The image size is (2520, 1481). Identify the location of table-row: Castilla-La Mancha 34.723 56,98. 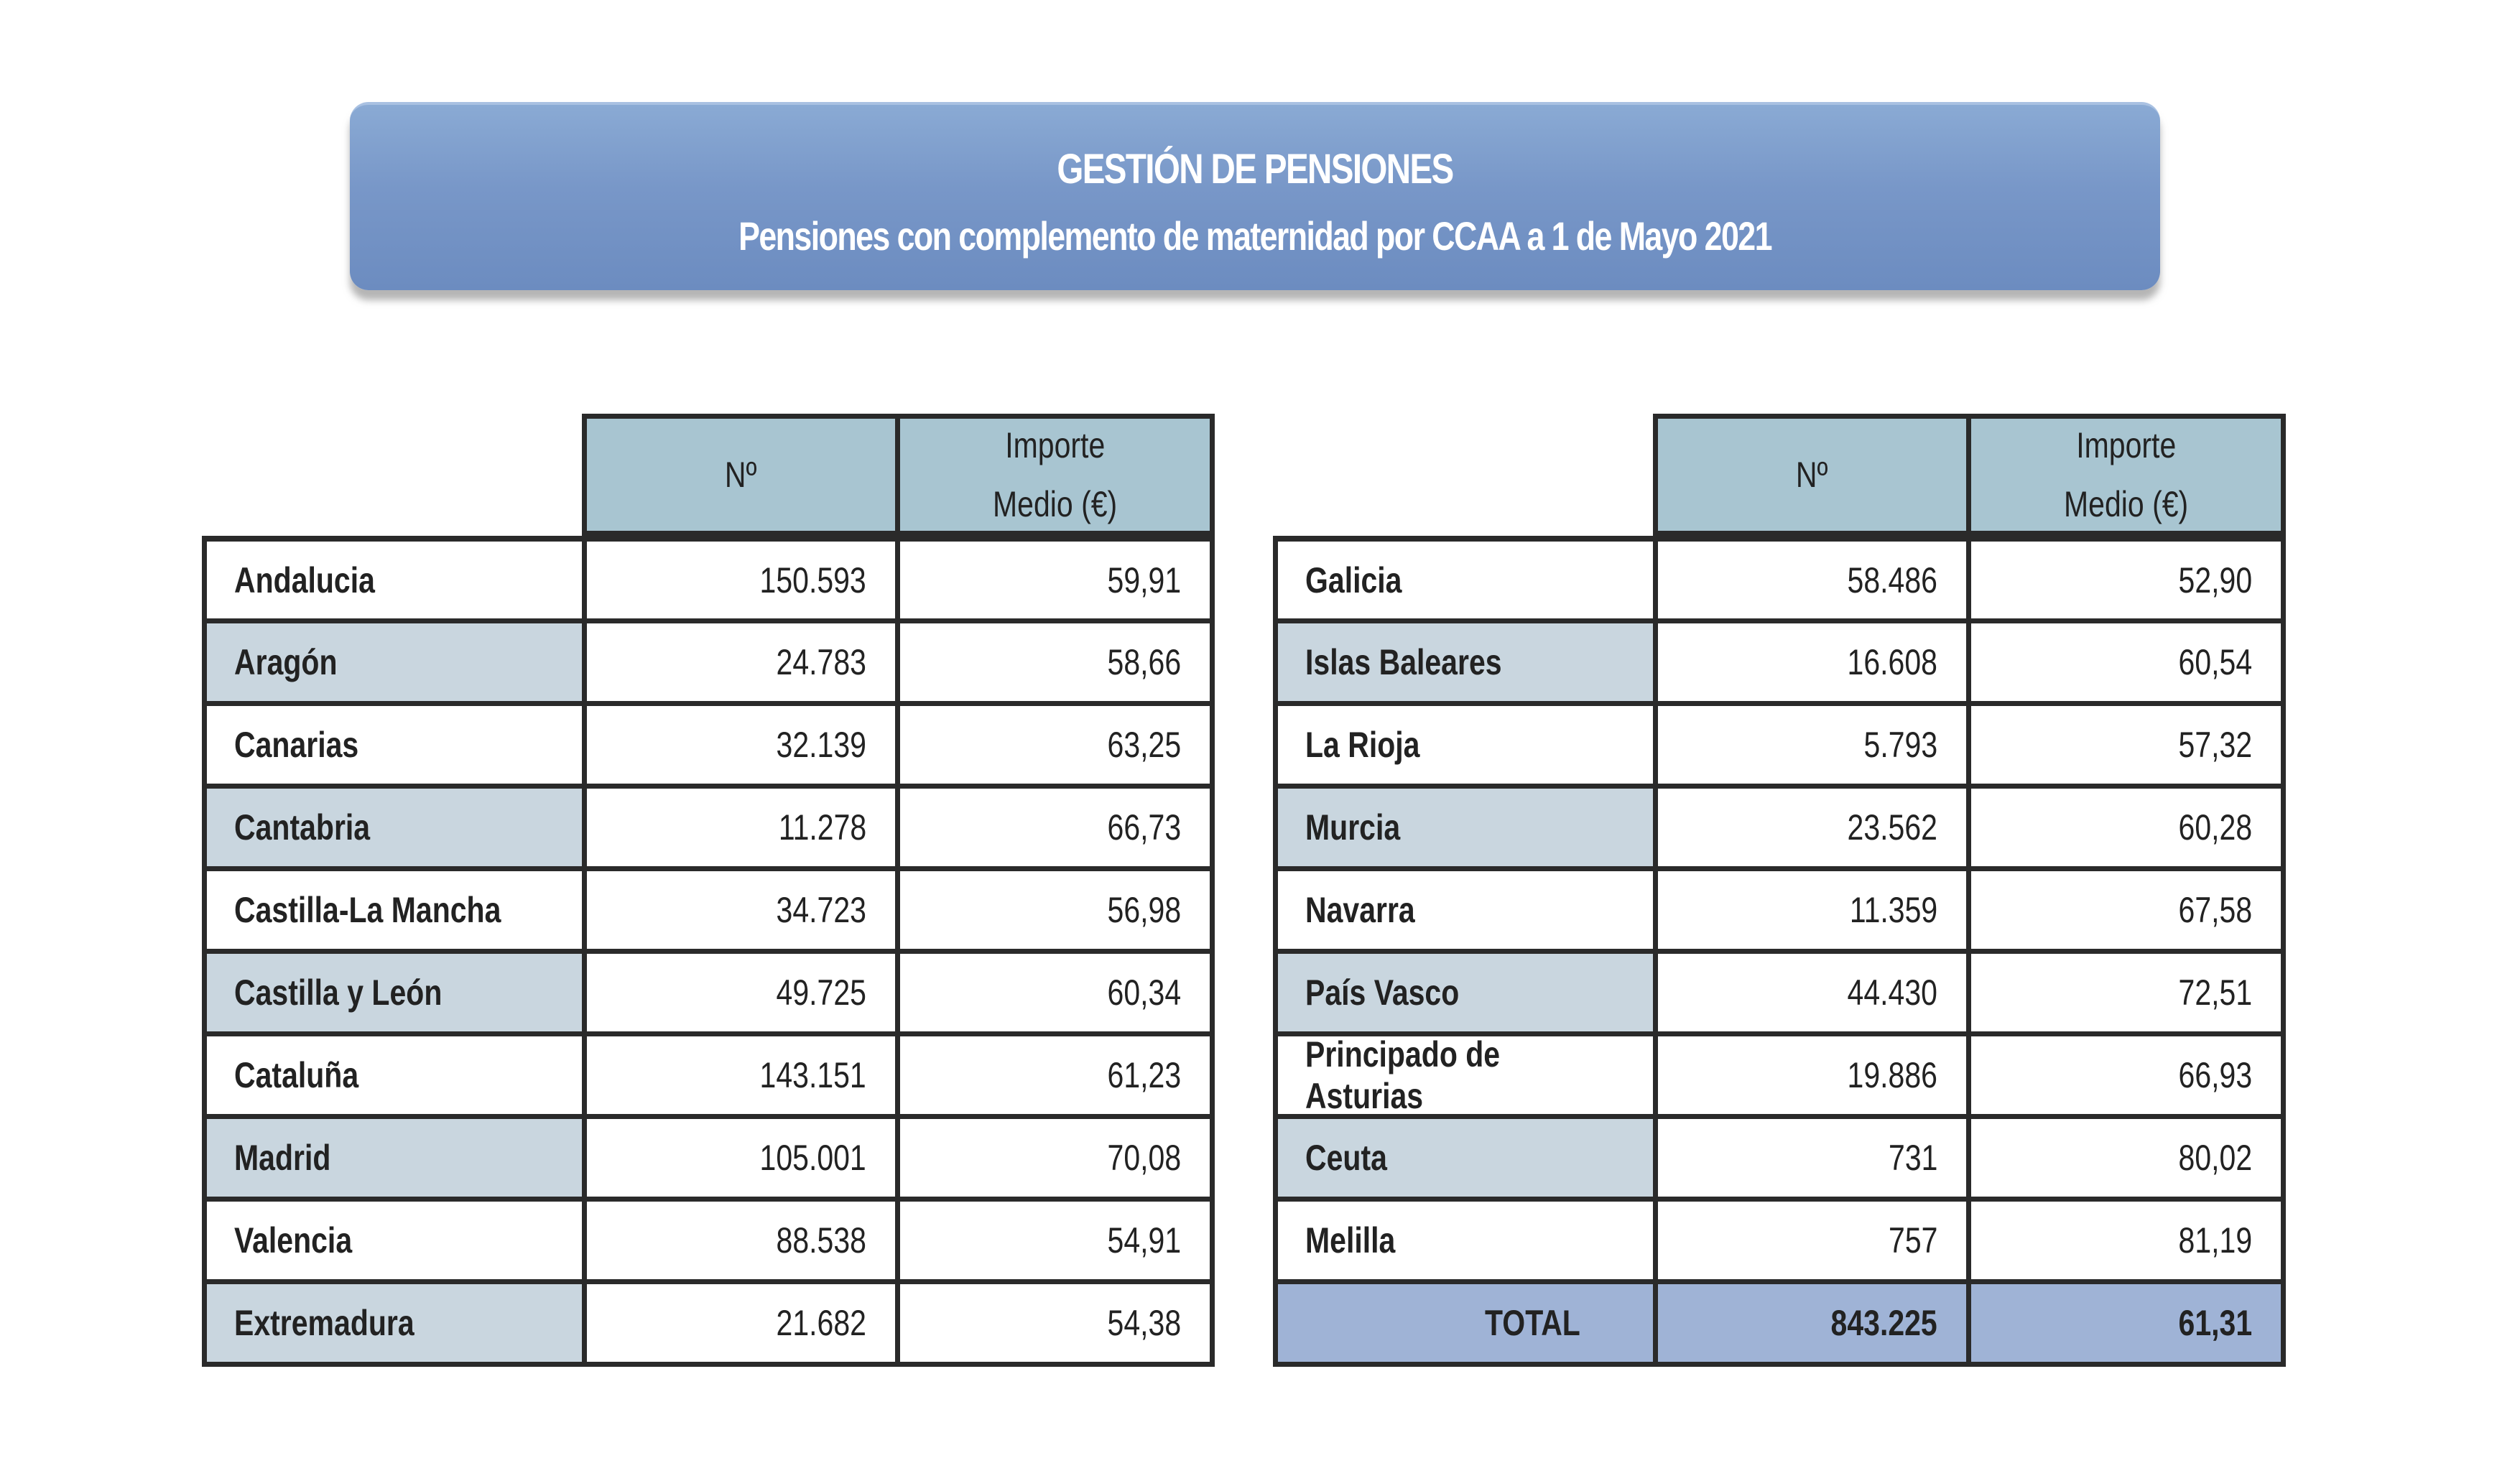
(708, 908).